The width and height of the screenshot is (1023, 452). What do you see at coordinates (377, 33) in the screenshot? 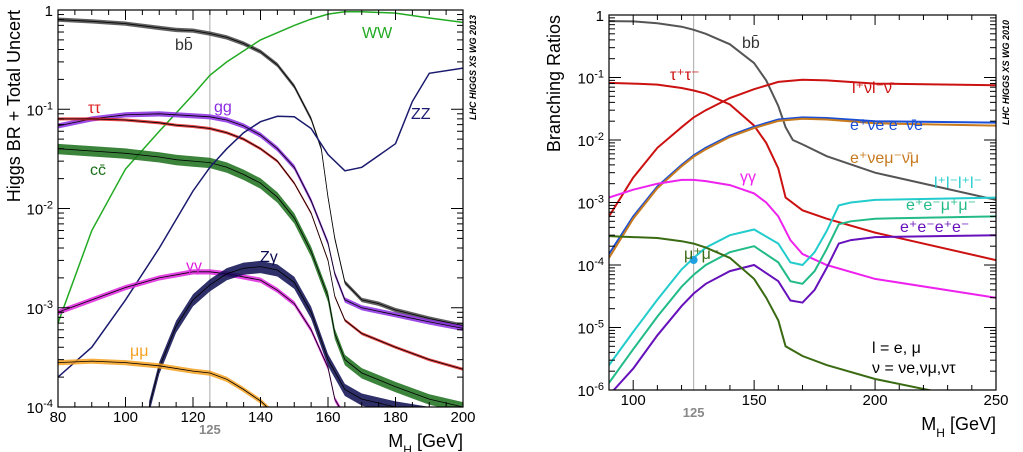
I see `series-label-WW: WW` at bounding box center [377, 33].